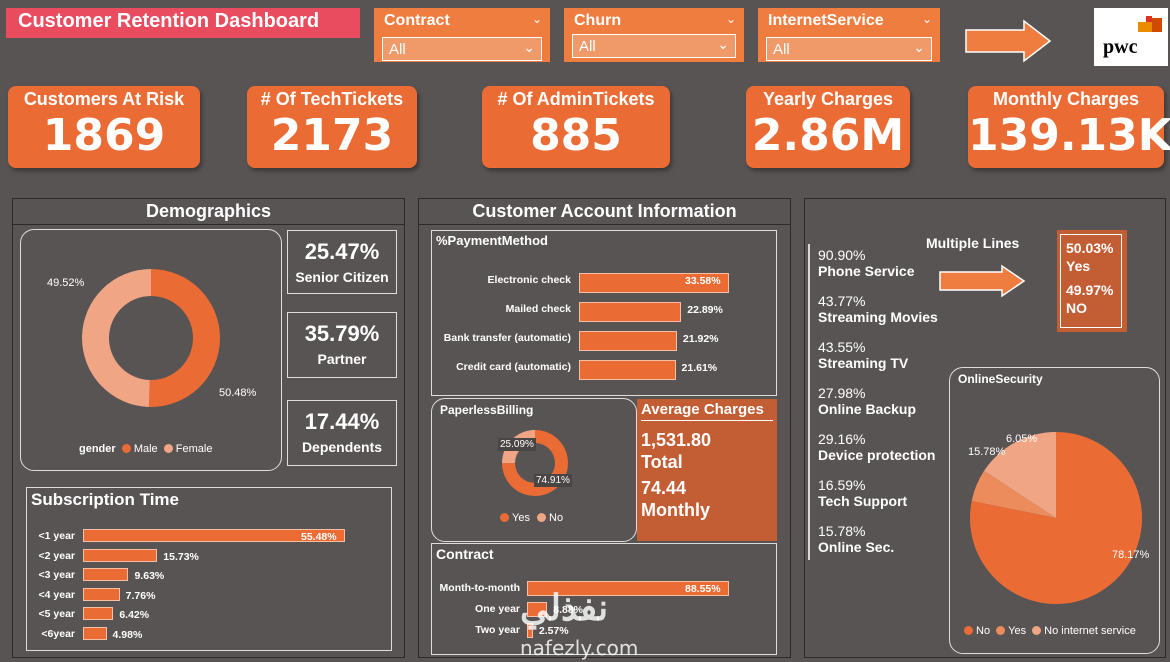 Image resolution: width=1170 pixels, height=662 pixels. What do you see at coordinates (1065, 99) in the screenshot?
I see `kpi-label: Monthly Charges` at bounding box center [1065, 99].